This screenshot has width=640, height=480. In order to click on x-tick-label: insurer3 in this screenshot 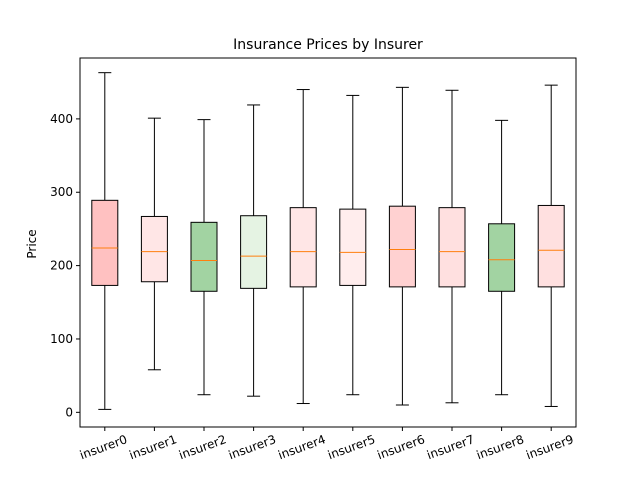, I will do `click(252, 447)`.